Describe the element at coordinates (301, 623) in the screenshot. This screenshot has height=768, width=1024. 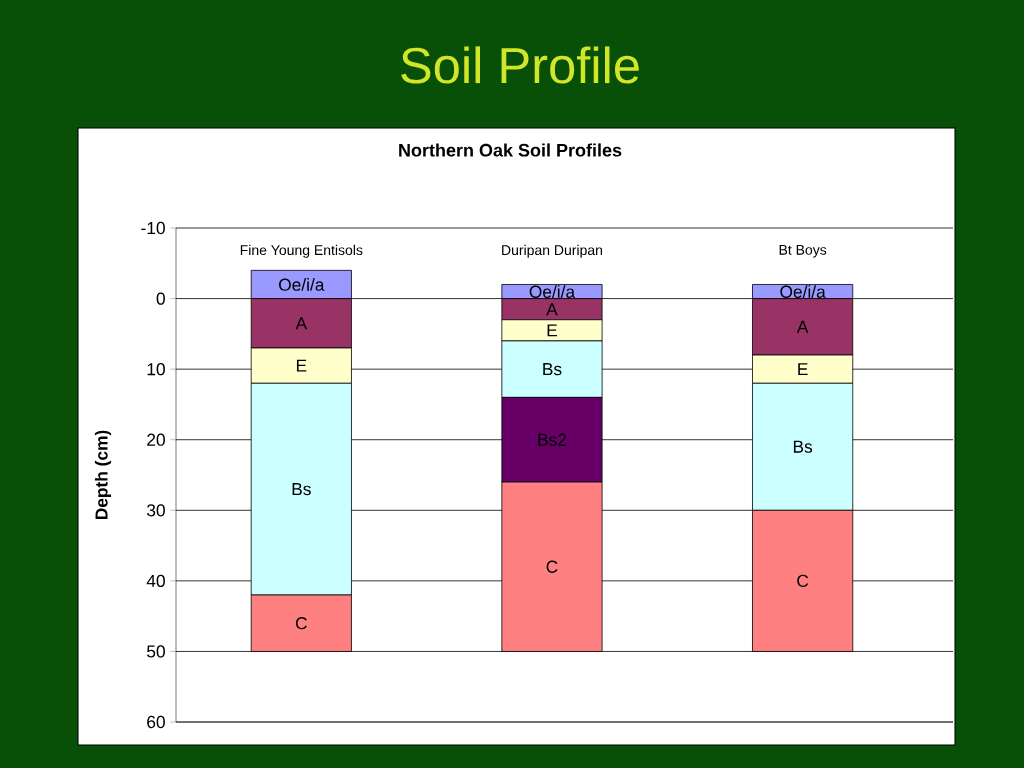
I see `series-label: C` at that location.